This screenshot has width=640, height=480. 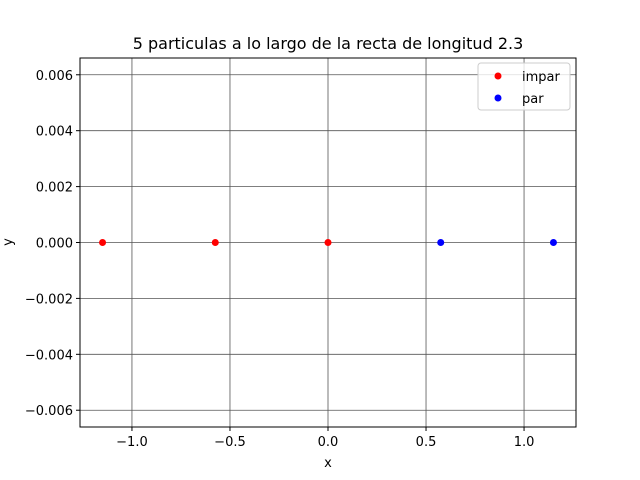 I want to click on y-axis-label: y, so click(x=8, y=242).